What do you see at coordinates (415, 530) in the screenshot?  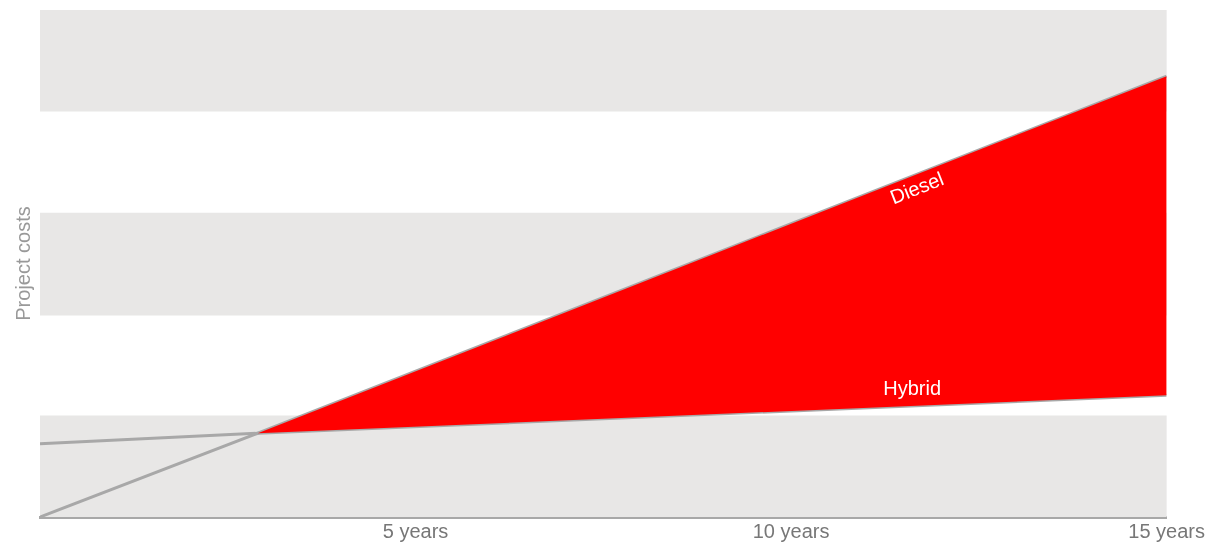 I see `x-tick-label: 5 years` at bounding box center [415, 530].